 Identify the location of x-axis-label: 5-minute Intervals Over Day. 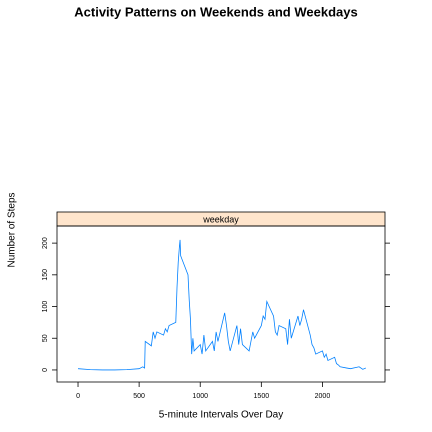
(221, 415).